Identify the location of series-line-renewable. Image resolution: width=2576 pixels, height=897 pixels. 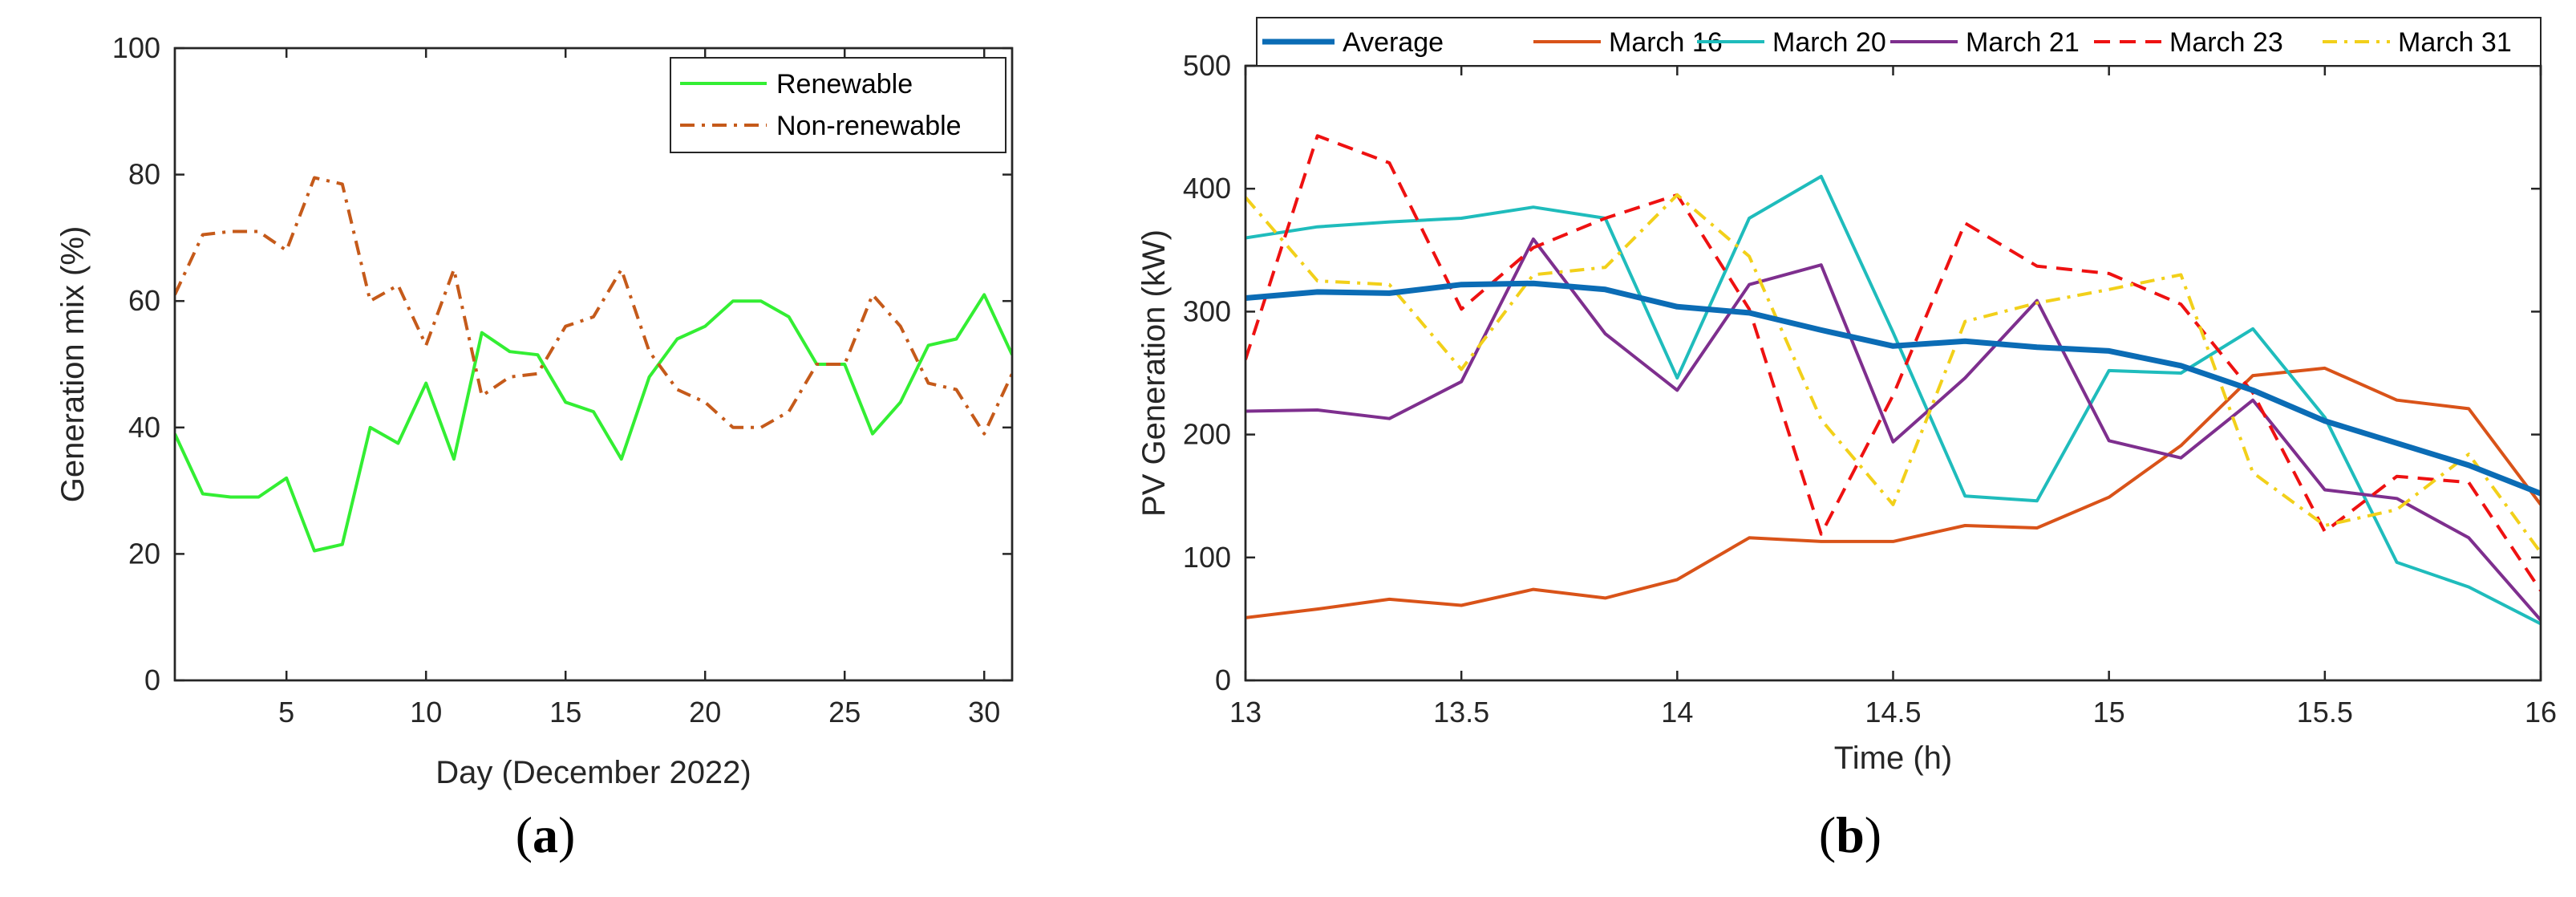
(593, 423).